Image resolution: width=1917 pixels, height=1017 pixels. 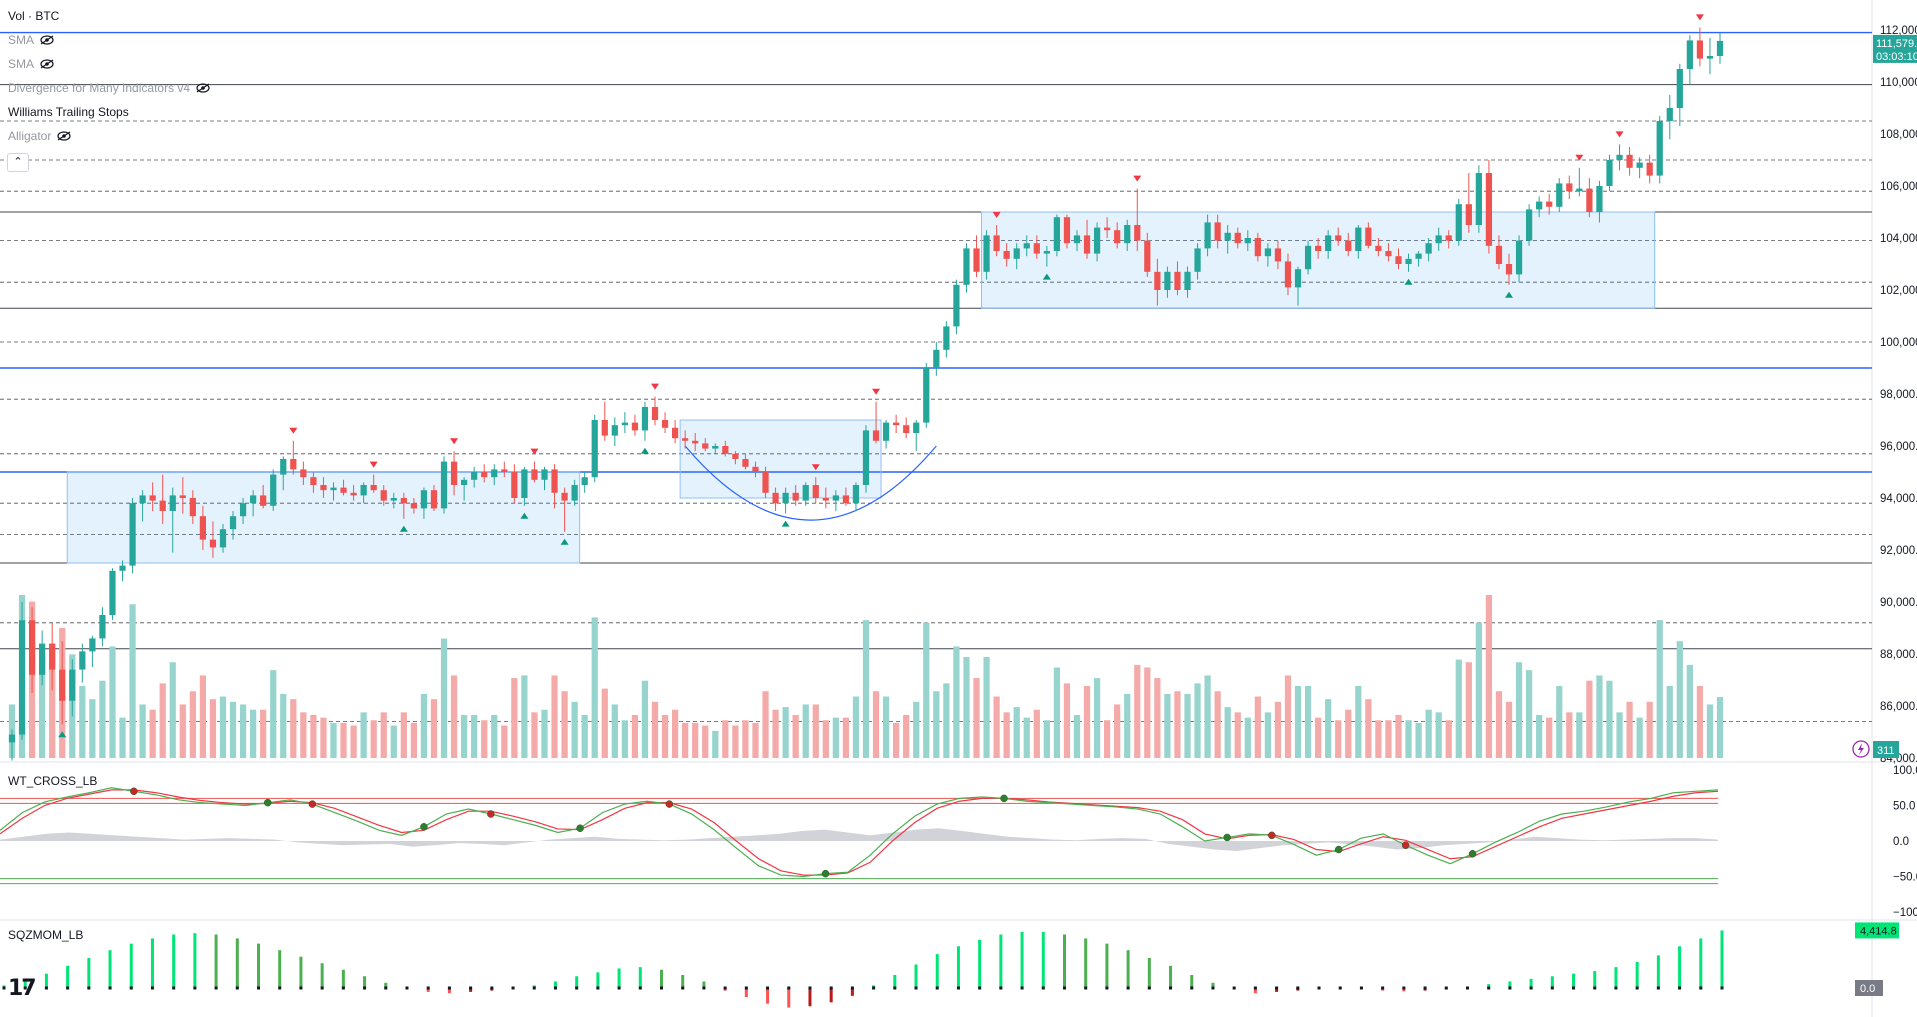 I want to click on legend-alligator: Alligator, so click(x=39, y=136).